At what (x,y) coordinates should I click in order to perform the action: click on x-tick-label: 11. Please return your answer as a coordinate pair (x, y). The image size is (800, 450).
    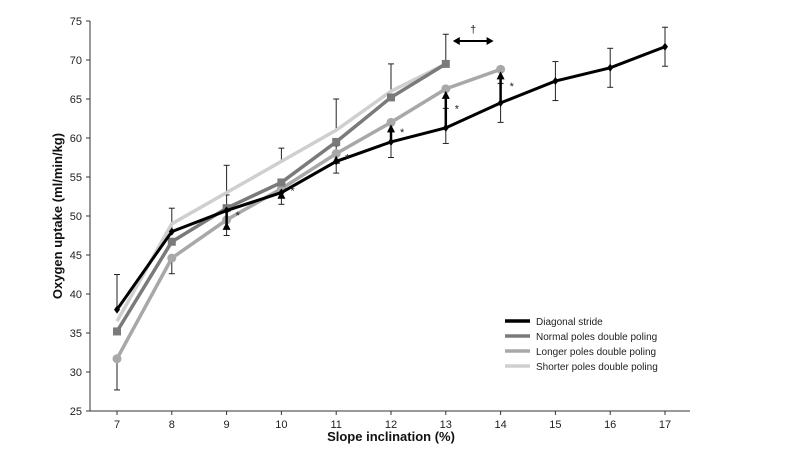
    Looking at the image, I should click on (335, 425).